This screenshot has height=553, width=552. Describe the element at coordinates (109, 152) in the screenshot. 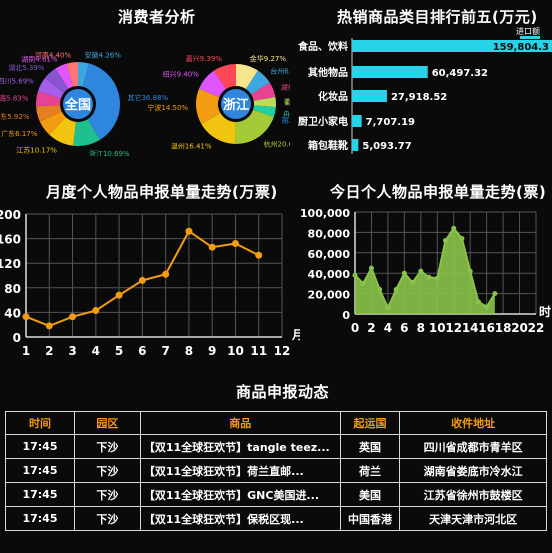

I see `national-slice-label: 浙江10.69%` at that location.